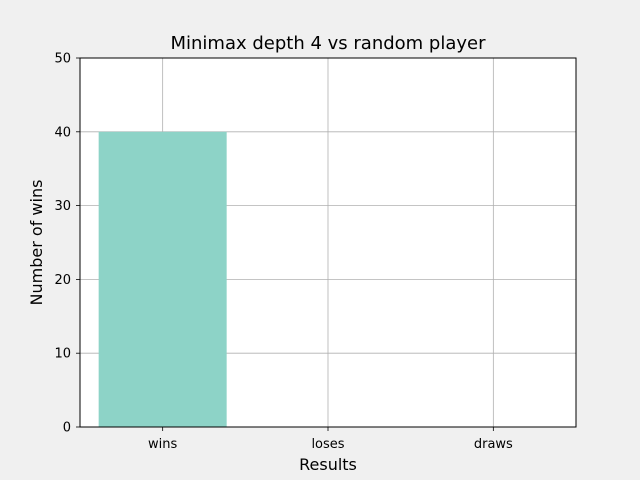 The width and height of the screenshot is (640, 480). I want to click on y-tick-label: 50, so click(62, 59).